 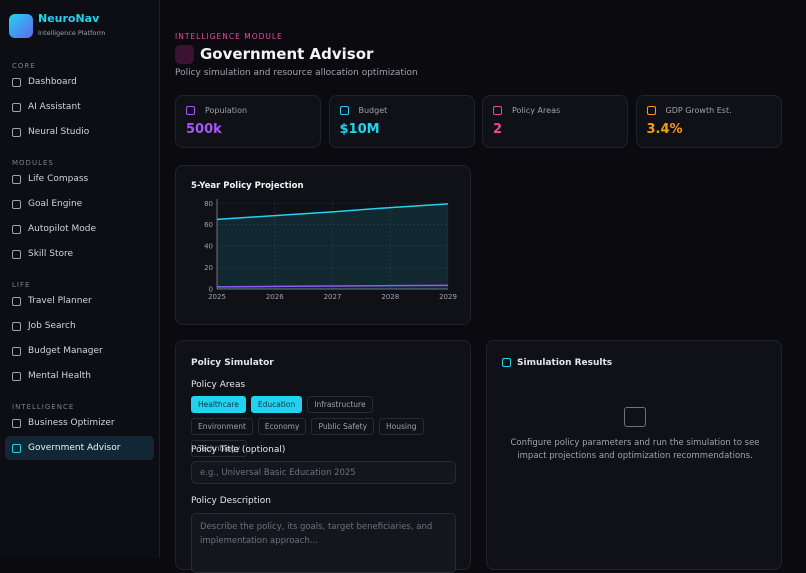 I want to click on results-placeholder-icon, so click(x=635, y=417).